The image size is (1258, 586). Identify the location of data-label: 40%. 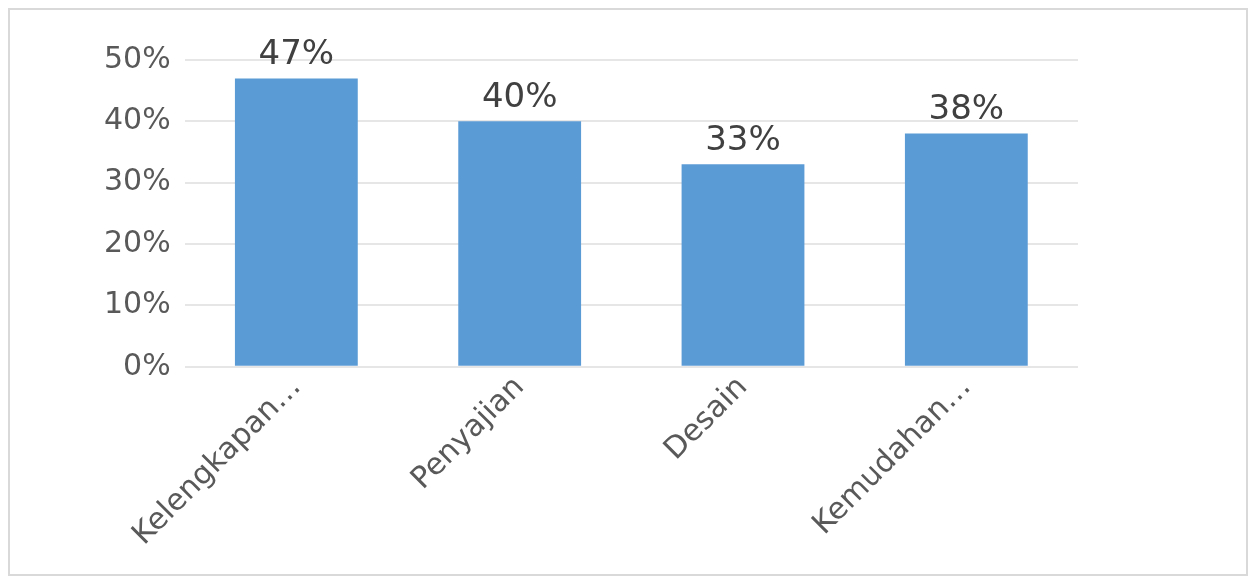
(519, 95).